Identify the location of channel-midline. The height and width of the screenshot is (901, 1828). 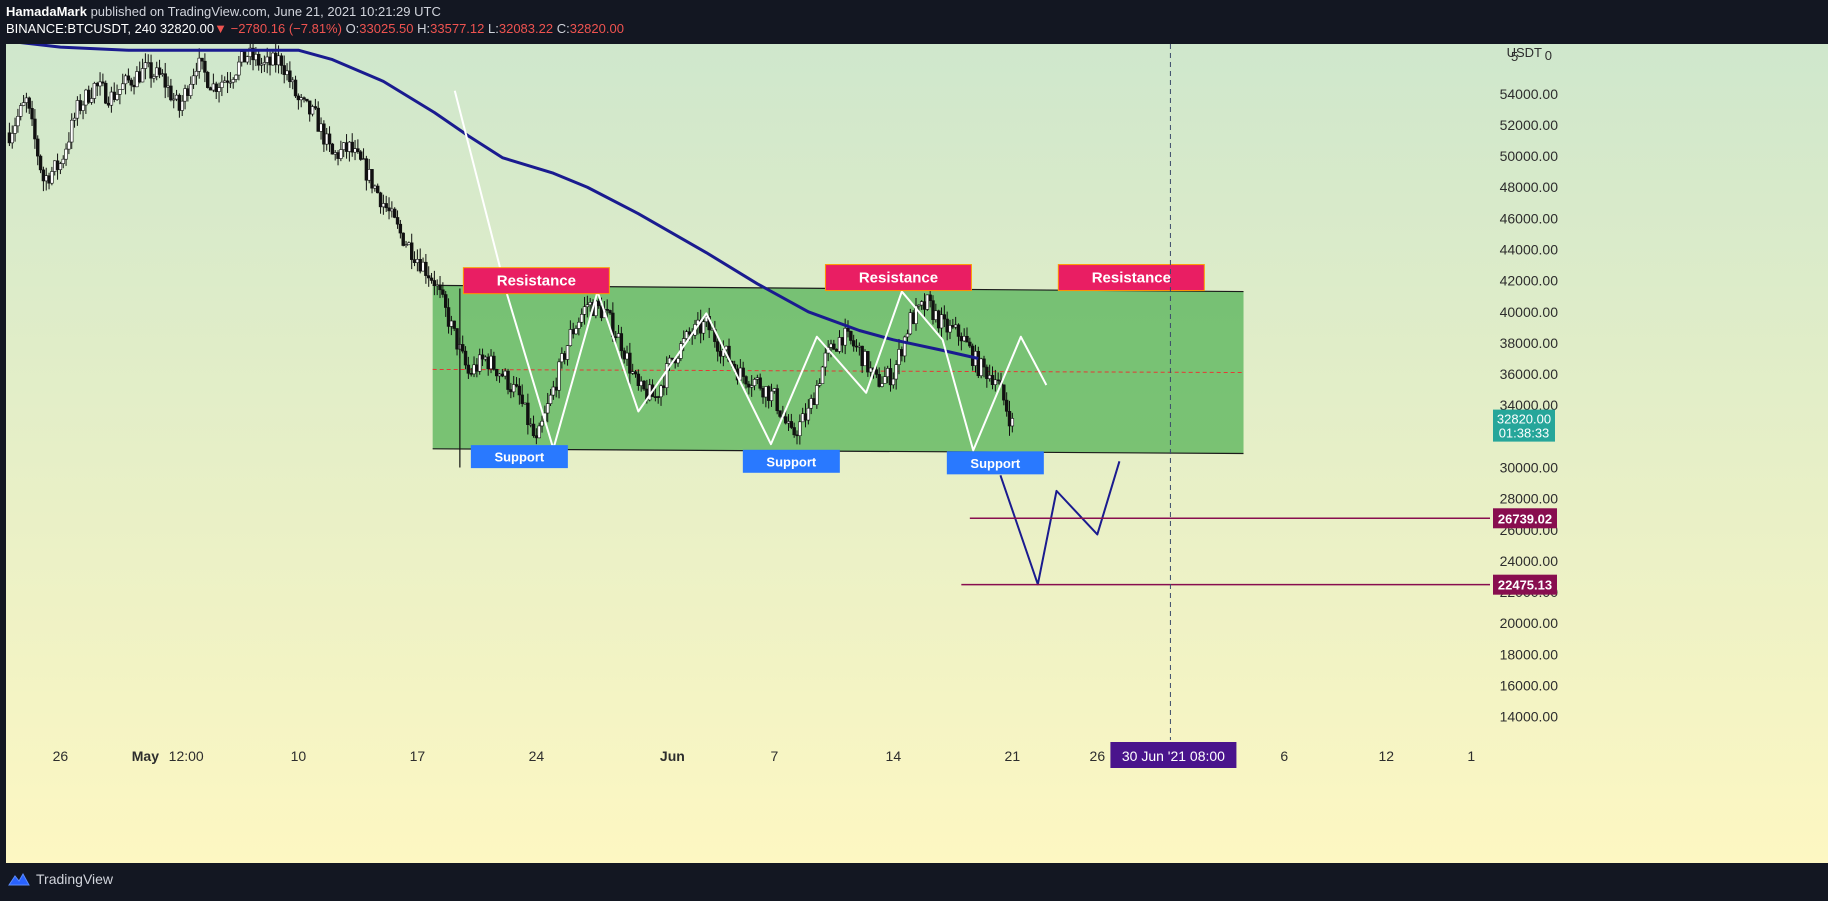
(838, 371).